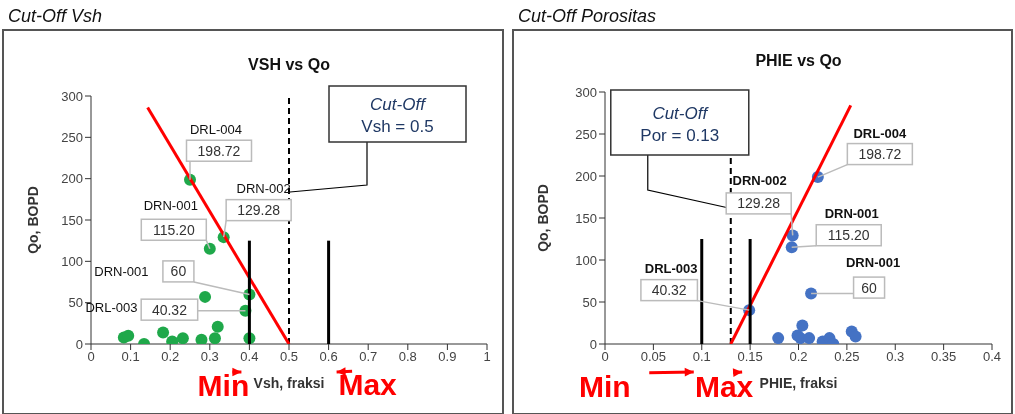  I want to click on x-tick-label: 0.6, so click(328, 357).